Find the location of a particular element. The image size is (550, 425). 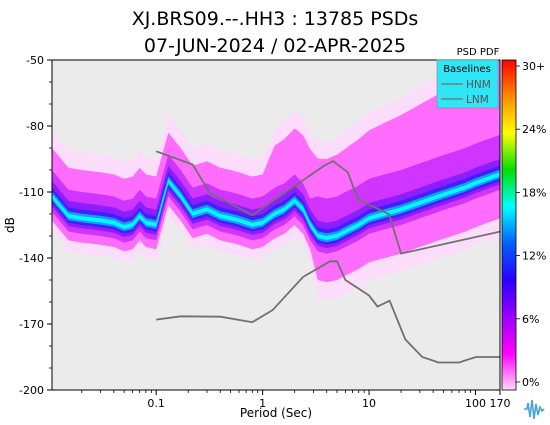

y-tick-label: -110 is located at coordinates (31, 192).